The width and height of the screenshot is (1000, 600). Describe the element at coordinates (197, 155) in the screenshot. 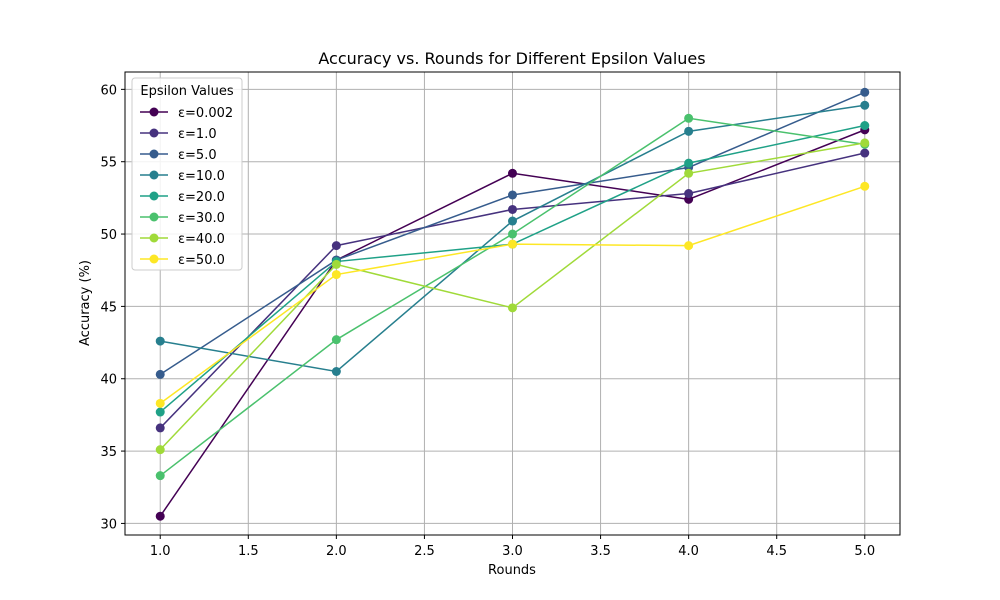

I see `legend-label: ε=5.0` at that location.